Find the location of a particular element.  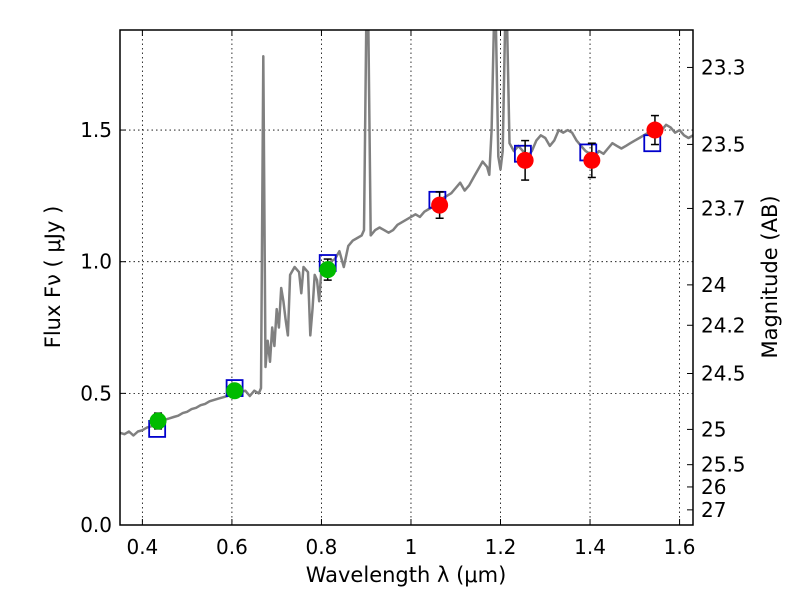

y-tick-label: 1.0 is located at coordinates (96, 262).